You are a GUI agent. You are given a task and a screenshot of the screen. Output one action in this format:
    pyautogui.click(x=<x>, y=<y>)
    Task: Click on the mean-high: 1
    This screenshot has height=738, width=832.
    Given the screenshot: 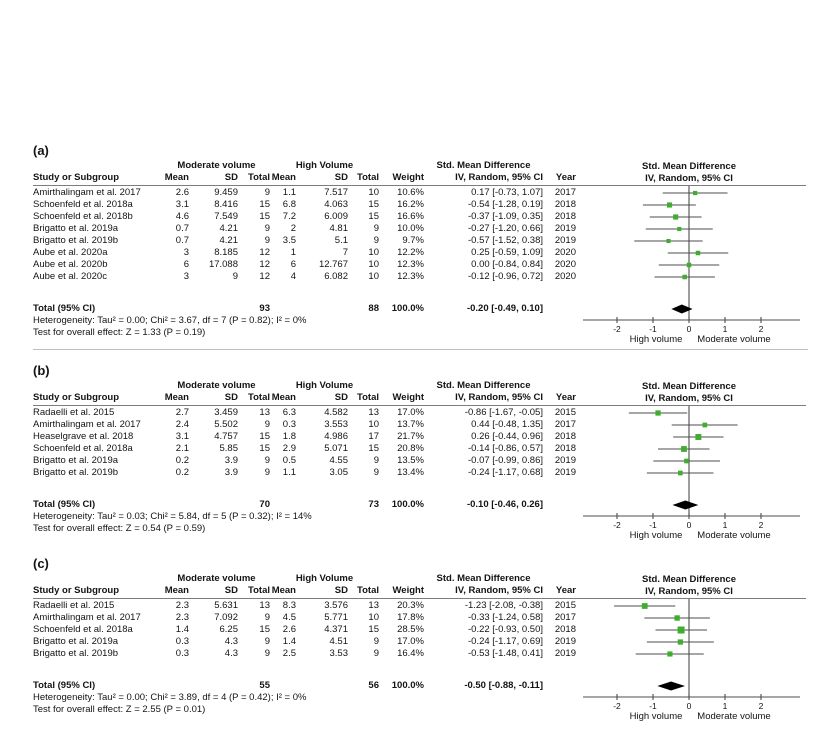 What is the action you would take?
    pyautogui.click(x=293, y=252)
    